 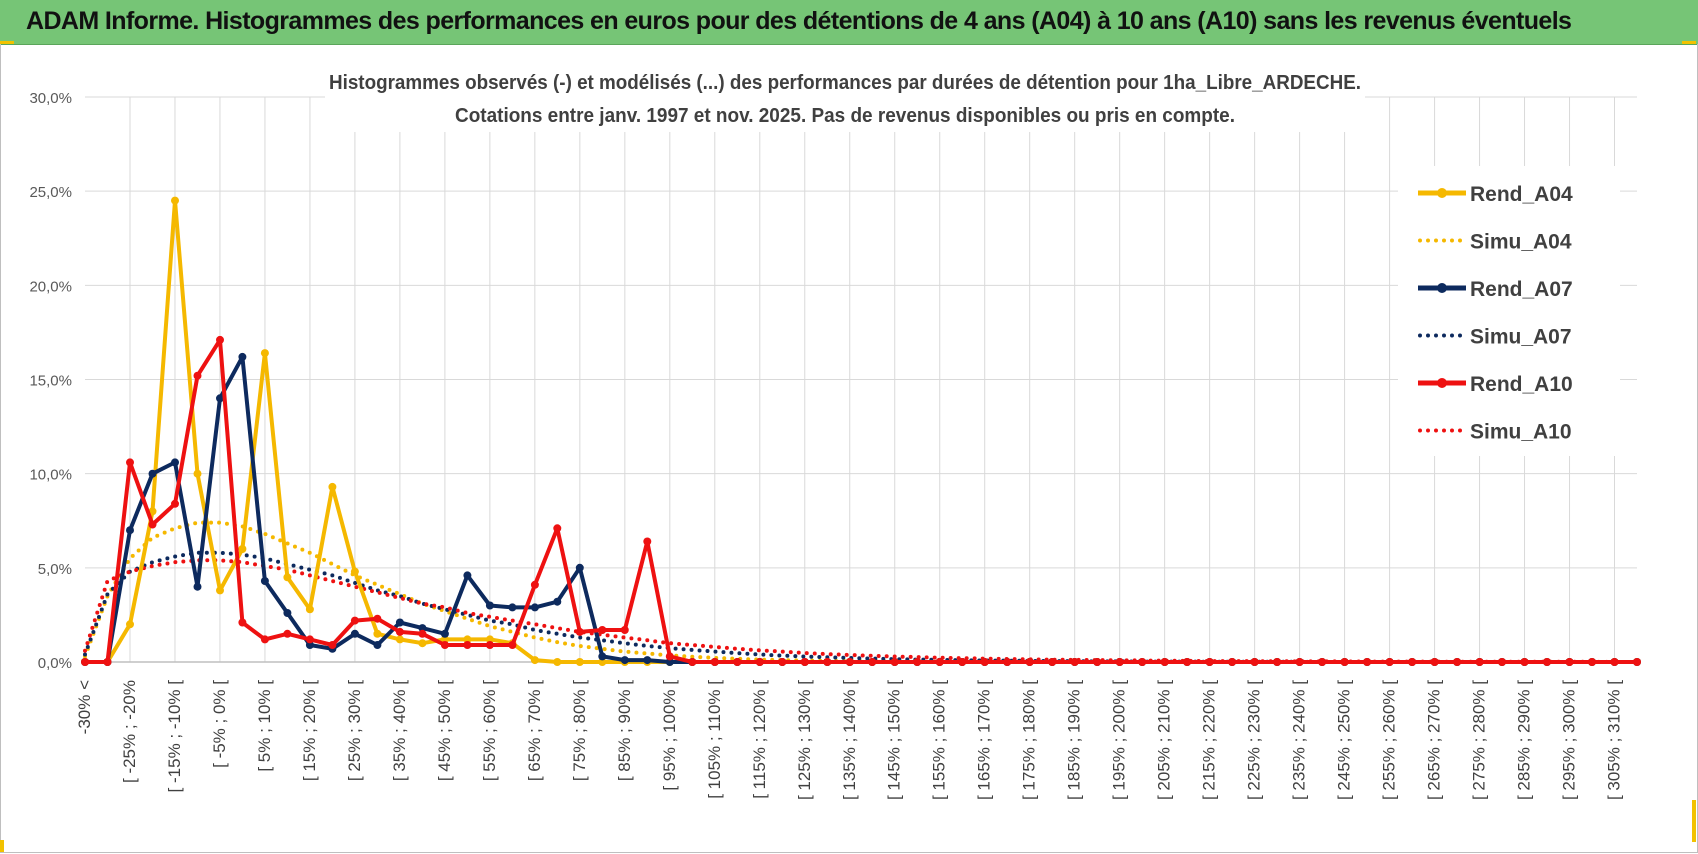 I want to click on legend-label-rend_a04: Rend_A04, so click(x=1521, y=194).